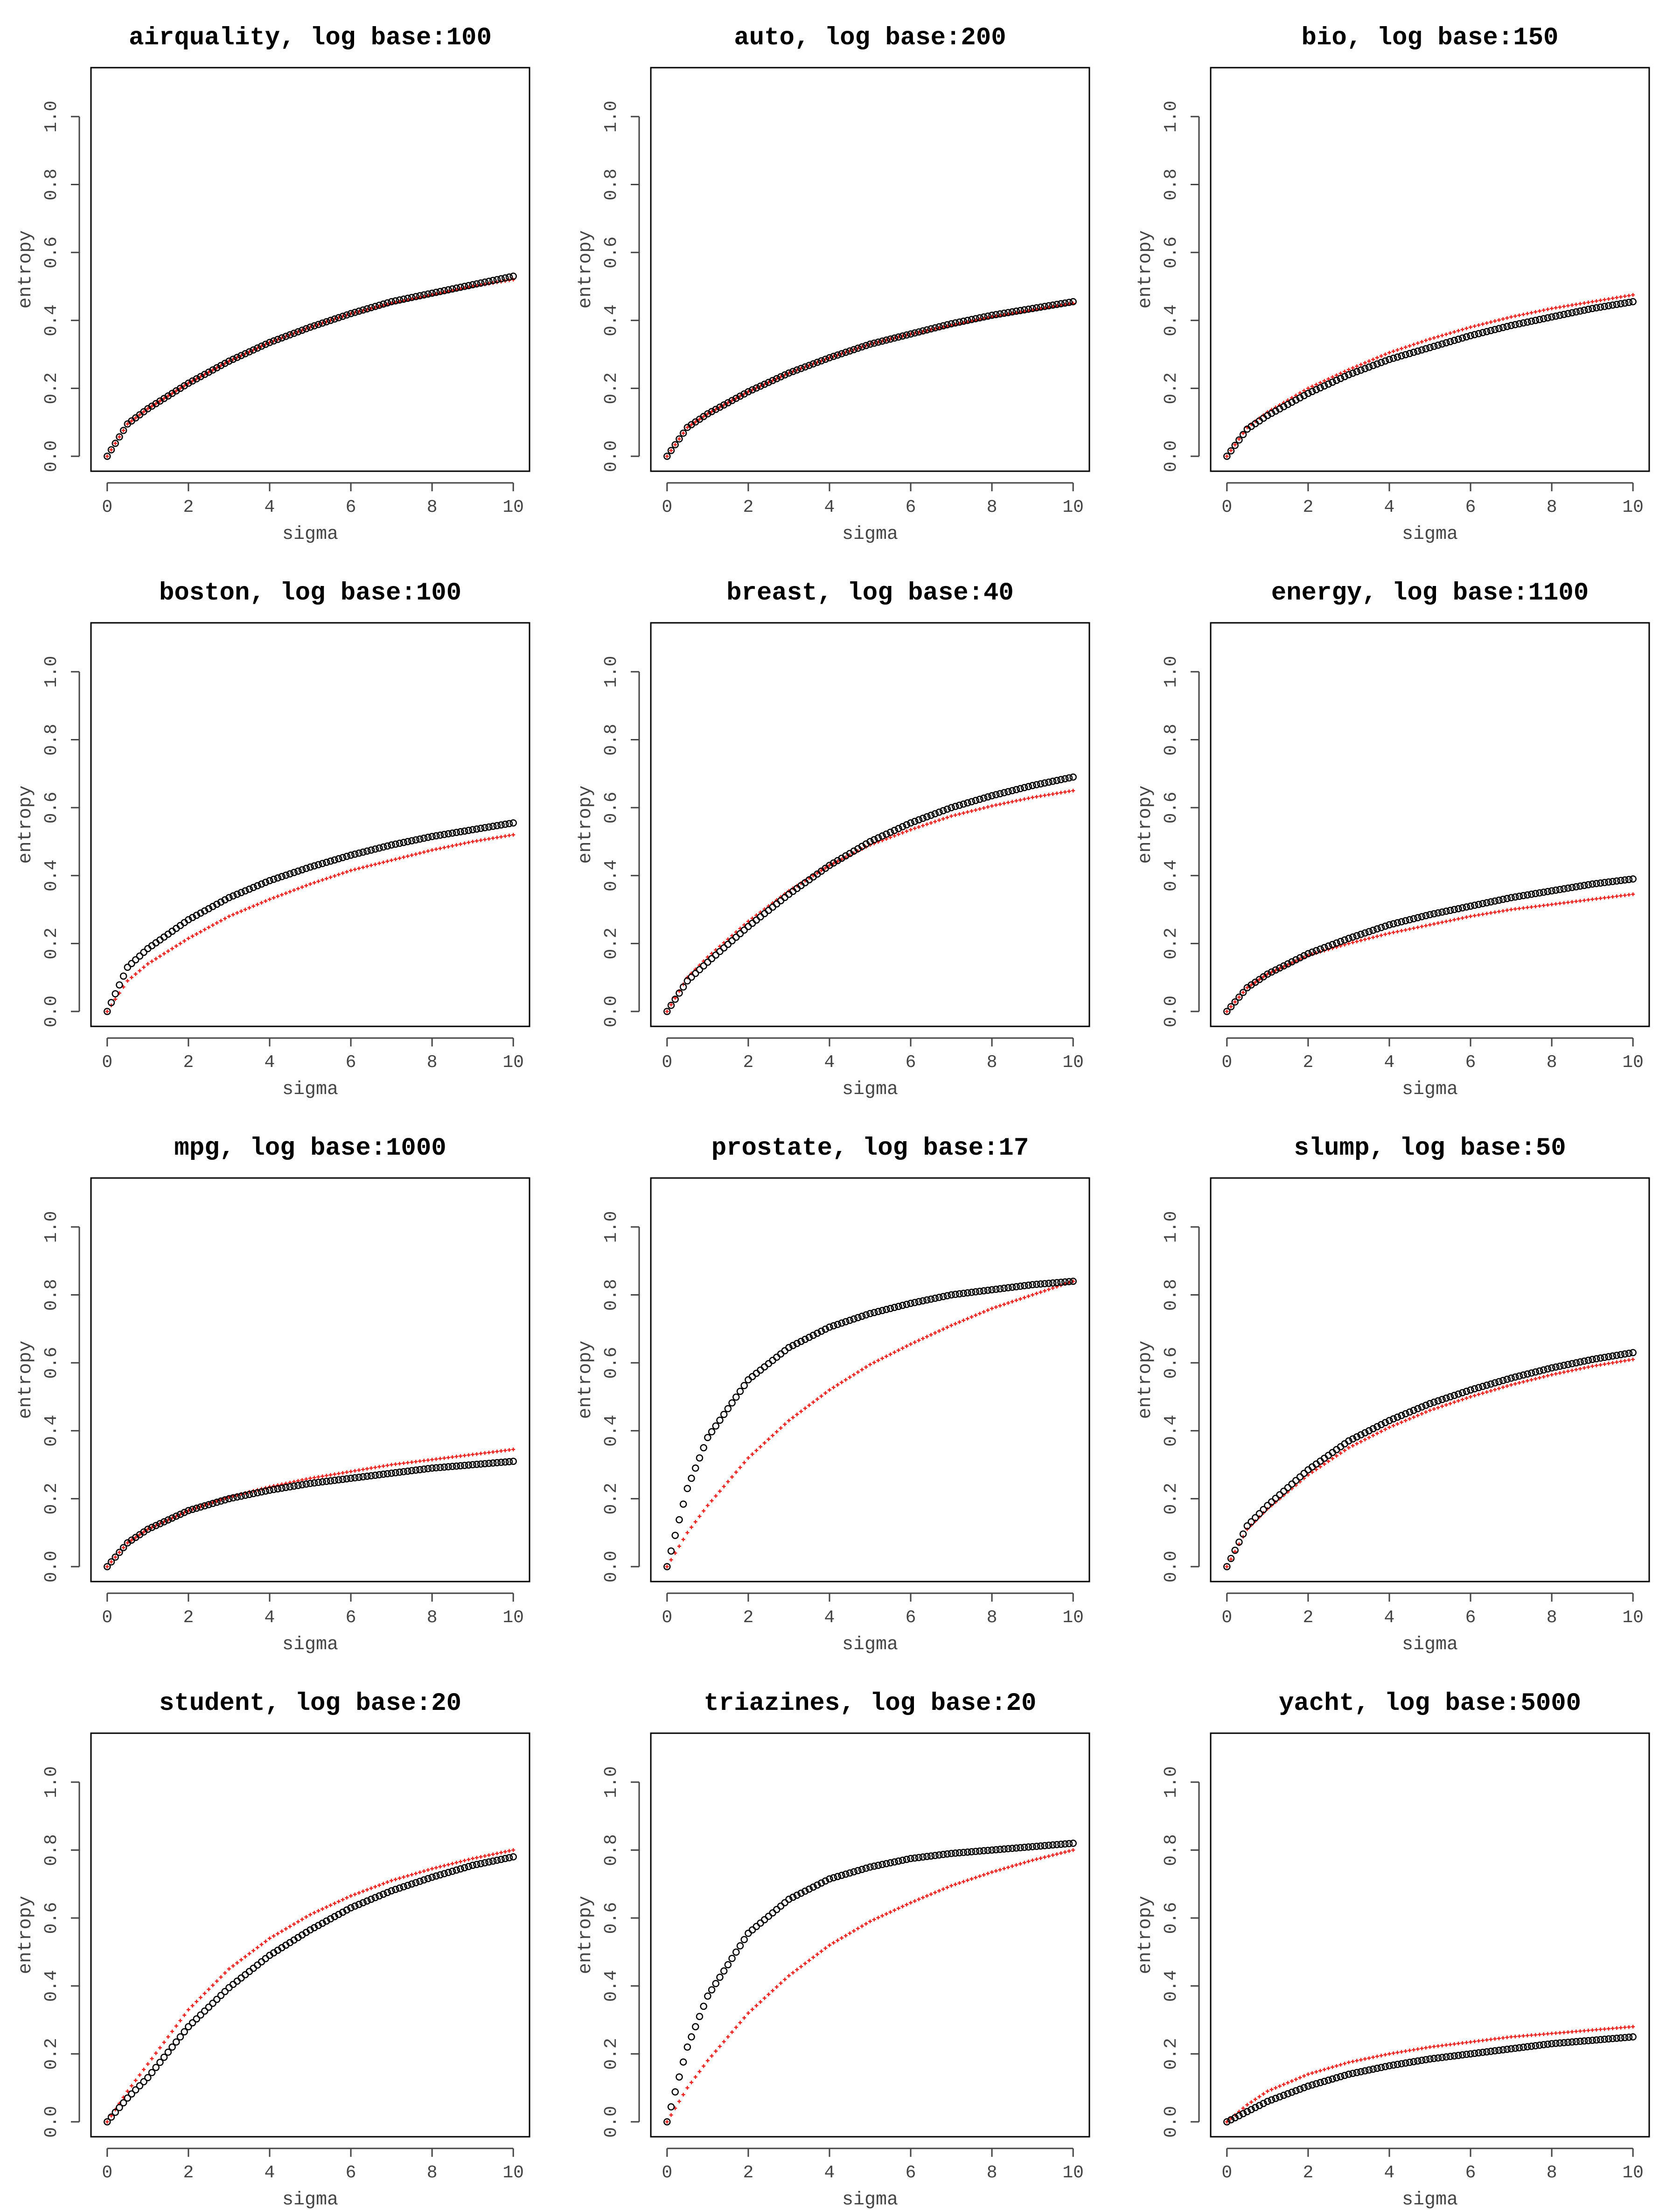  What do you see at coordinates (667, 2173) in the screenshot?
I see `x-tick-label: 0` at bounding box center [667, 2173].